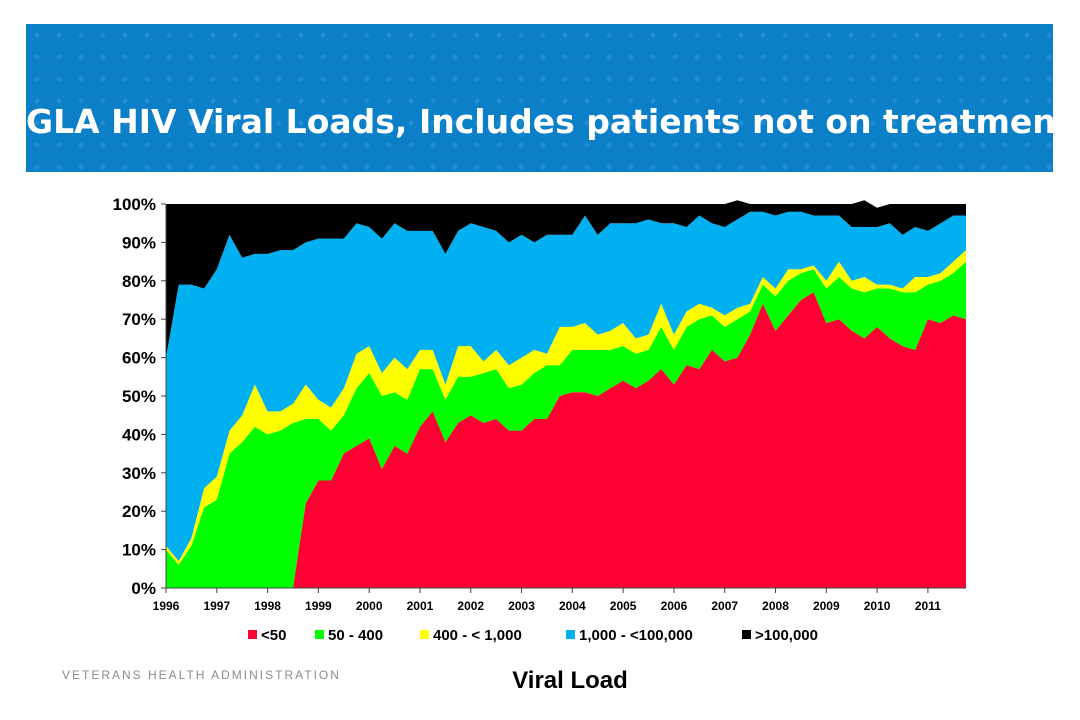 The width and height of the screenshot is (1080, 720). What do you see at coordinates (623, 606) in the screenshot?
I see `x-tick-label: 2005` at bounding box center [623, 606].